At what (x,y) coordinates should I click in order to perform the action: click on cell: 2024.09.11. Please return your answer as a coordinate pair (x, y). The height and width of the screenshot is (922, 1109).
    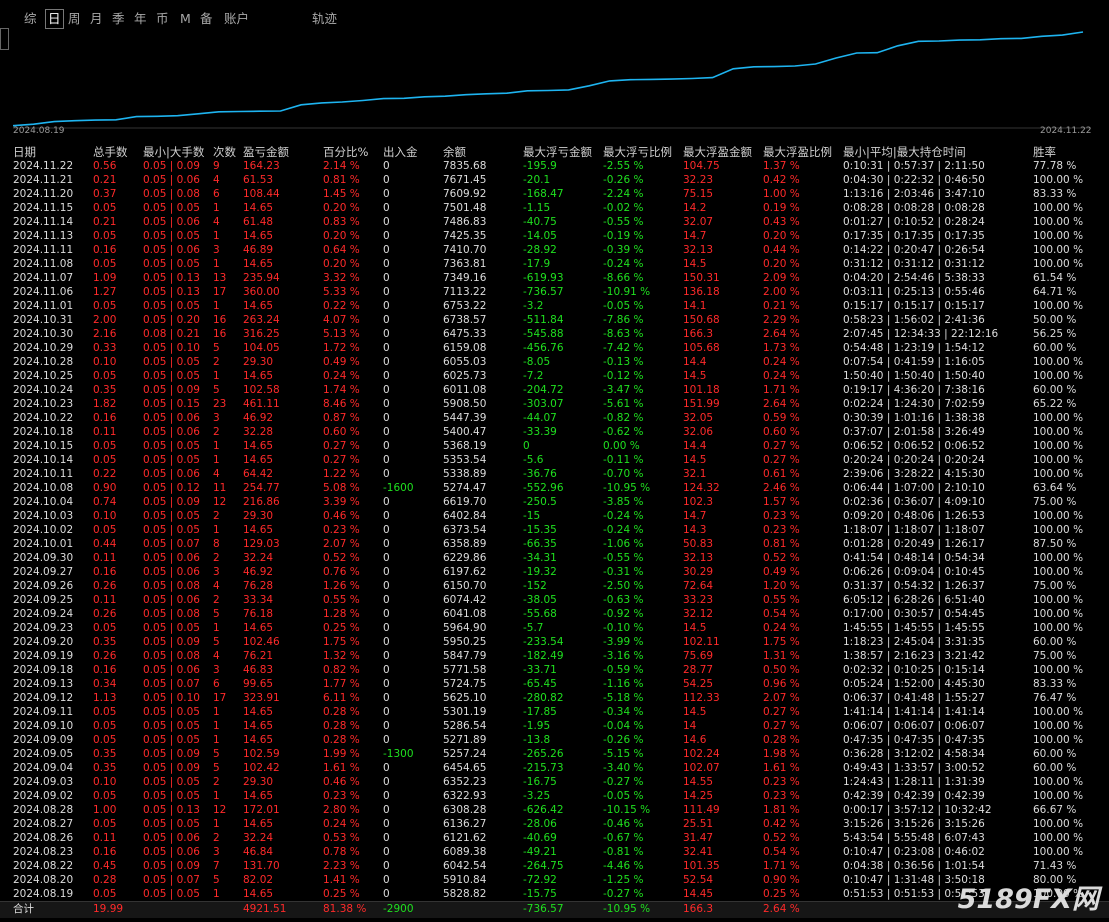
    Looking at the image, I should click on (43, 712).